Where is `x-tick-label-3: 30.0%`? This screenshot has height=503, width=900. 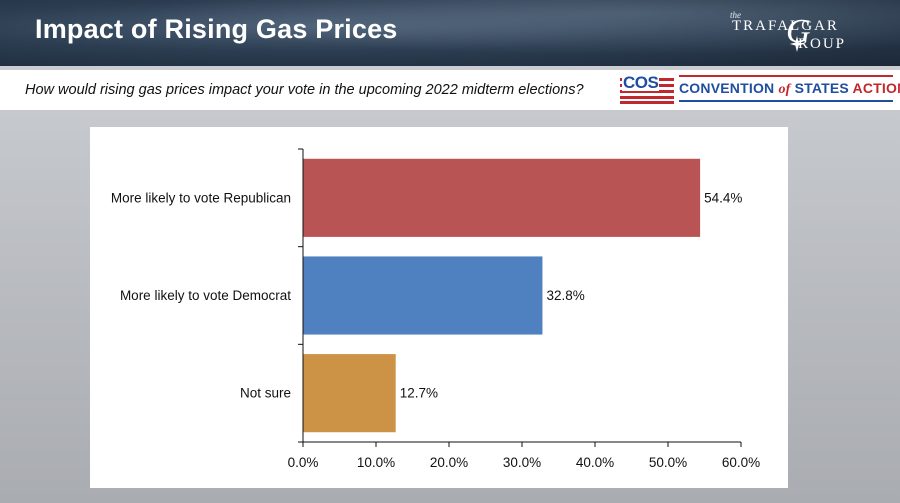
x-tick-label-3: 30.0% is located at coordinates (522, 462).